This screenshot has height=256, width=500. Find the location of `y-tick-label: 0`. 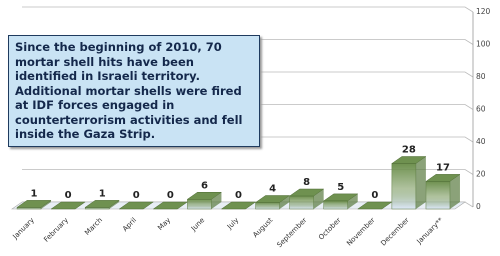

y-tick-label: 0 is located at coordinates (478, 206).